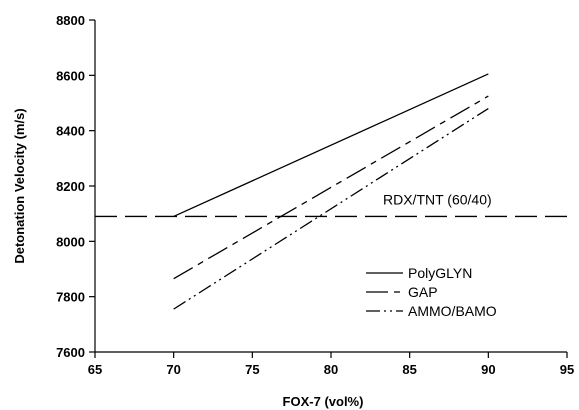 The width and height of the screenshot is (579, 410). Describe the element at coordinates (252, 369) in the screenshot. I see `x-tick-label: 75` at that location.